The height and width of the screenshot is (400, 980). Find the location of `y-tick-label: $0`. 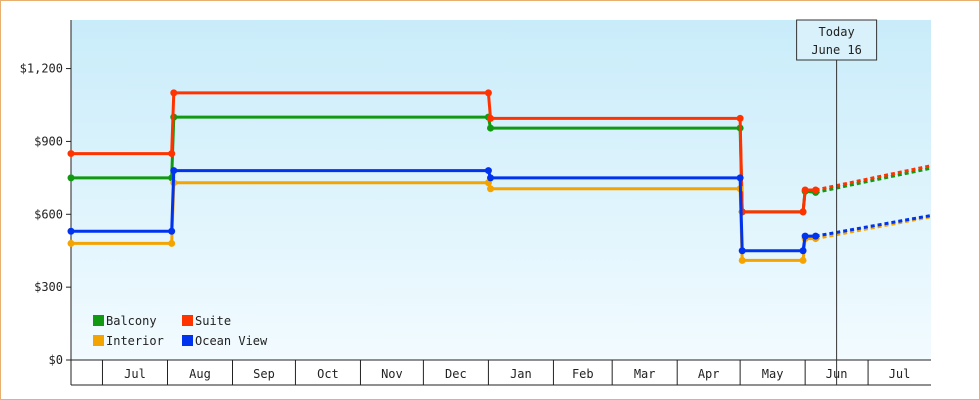

y-tick-label: $0 is located at coordinates (56, 360).